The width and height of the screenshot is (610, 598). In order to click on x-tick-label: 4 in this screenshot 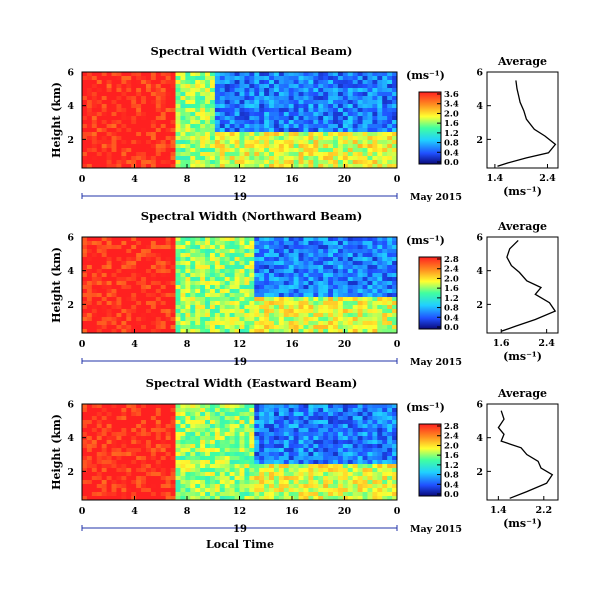, I will do `click(134, 511)`.